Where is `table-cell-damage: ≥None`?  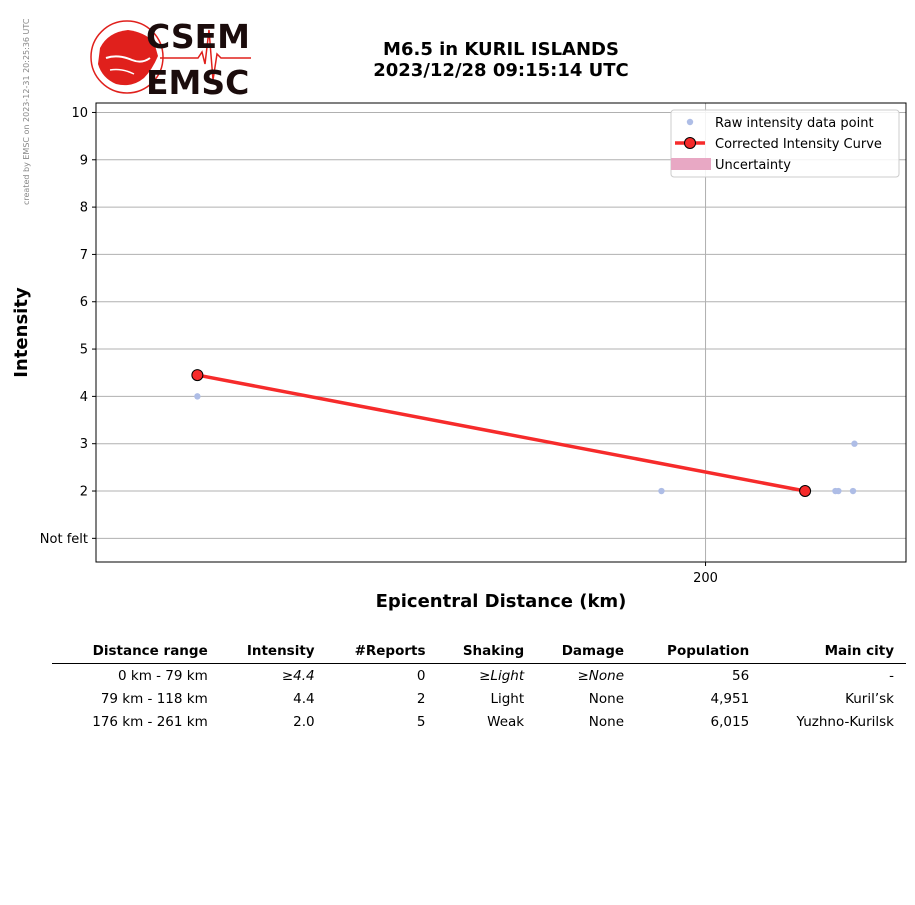 table-cell-damage: ≥None is located at coordinates (601, 676).